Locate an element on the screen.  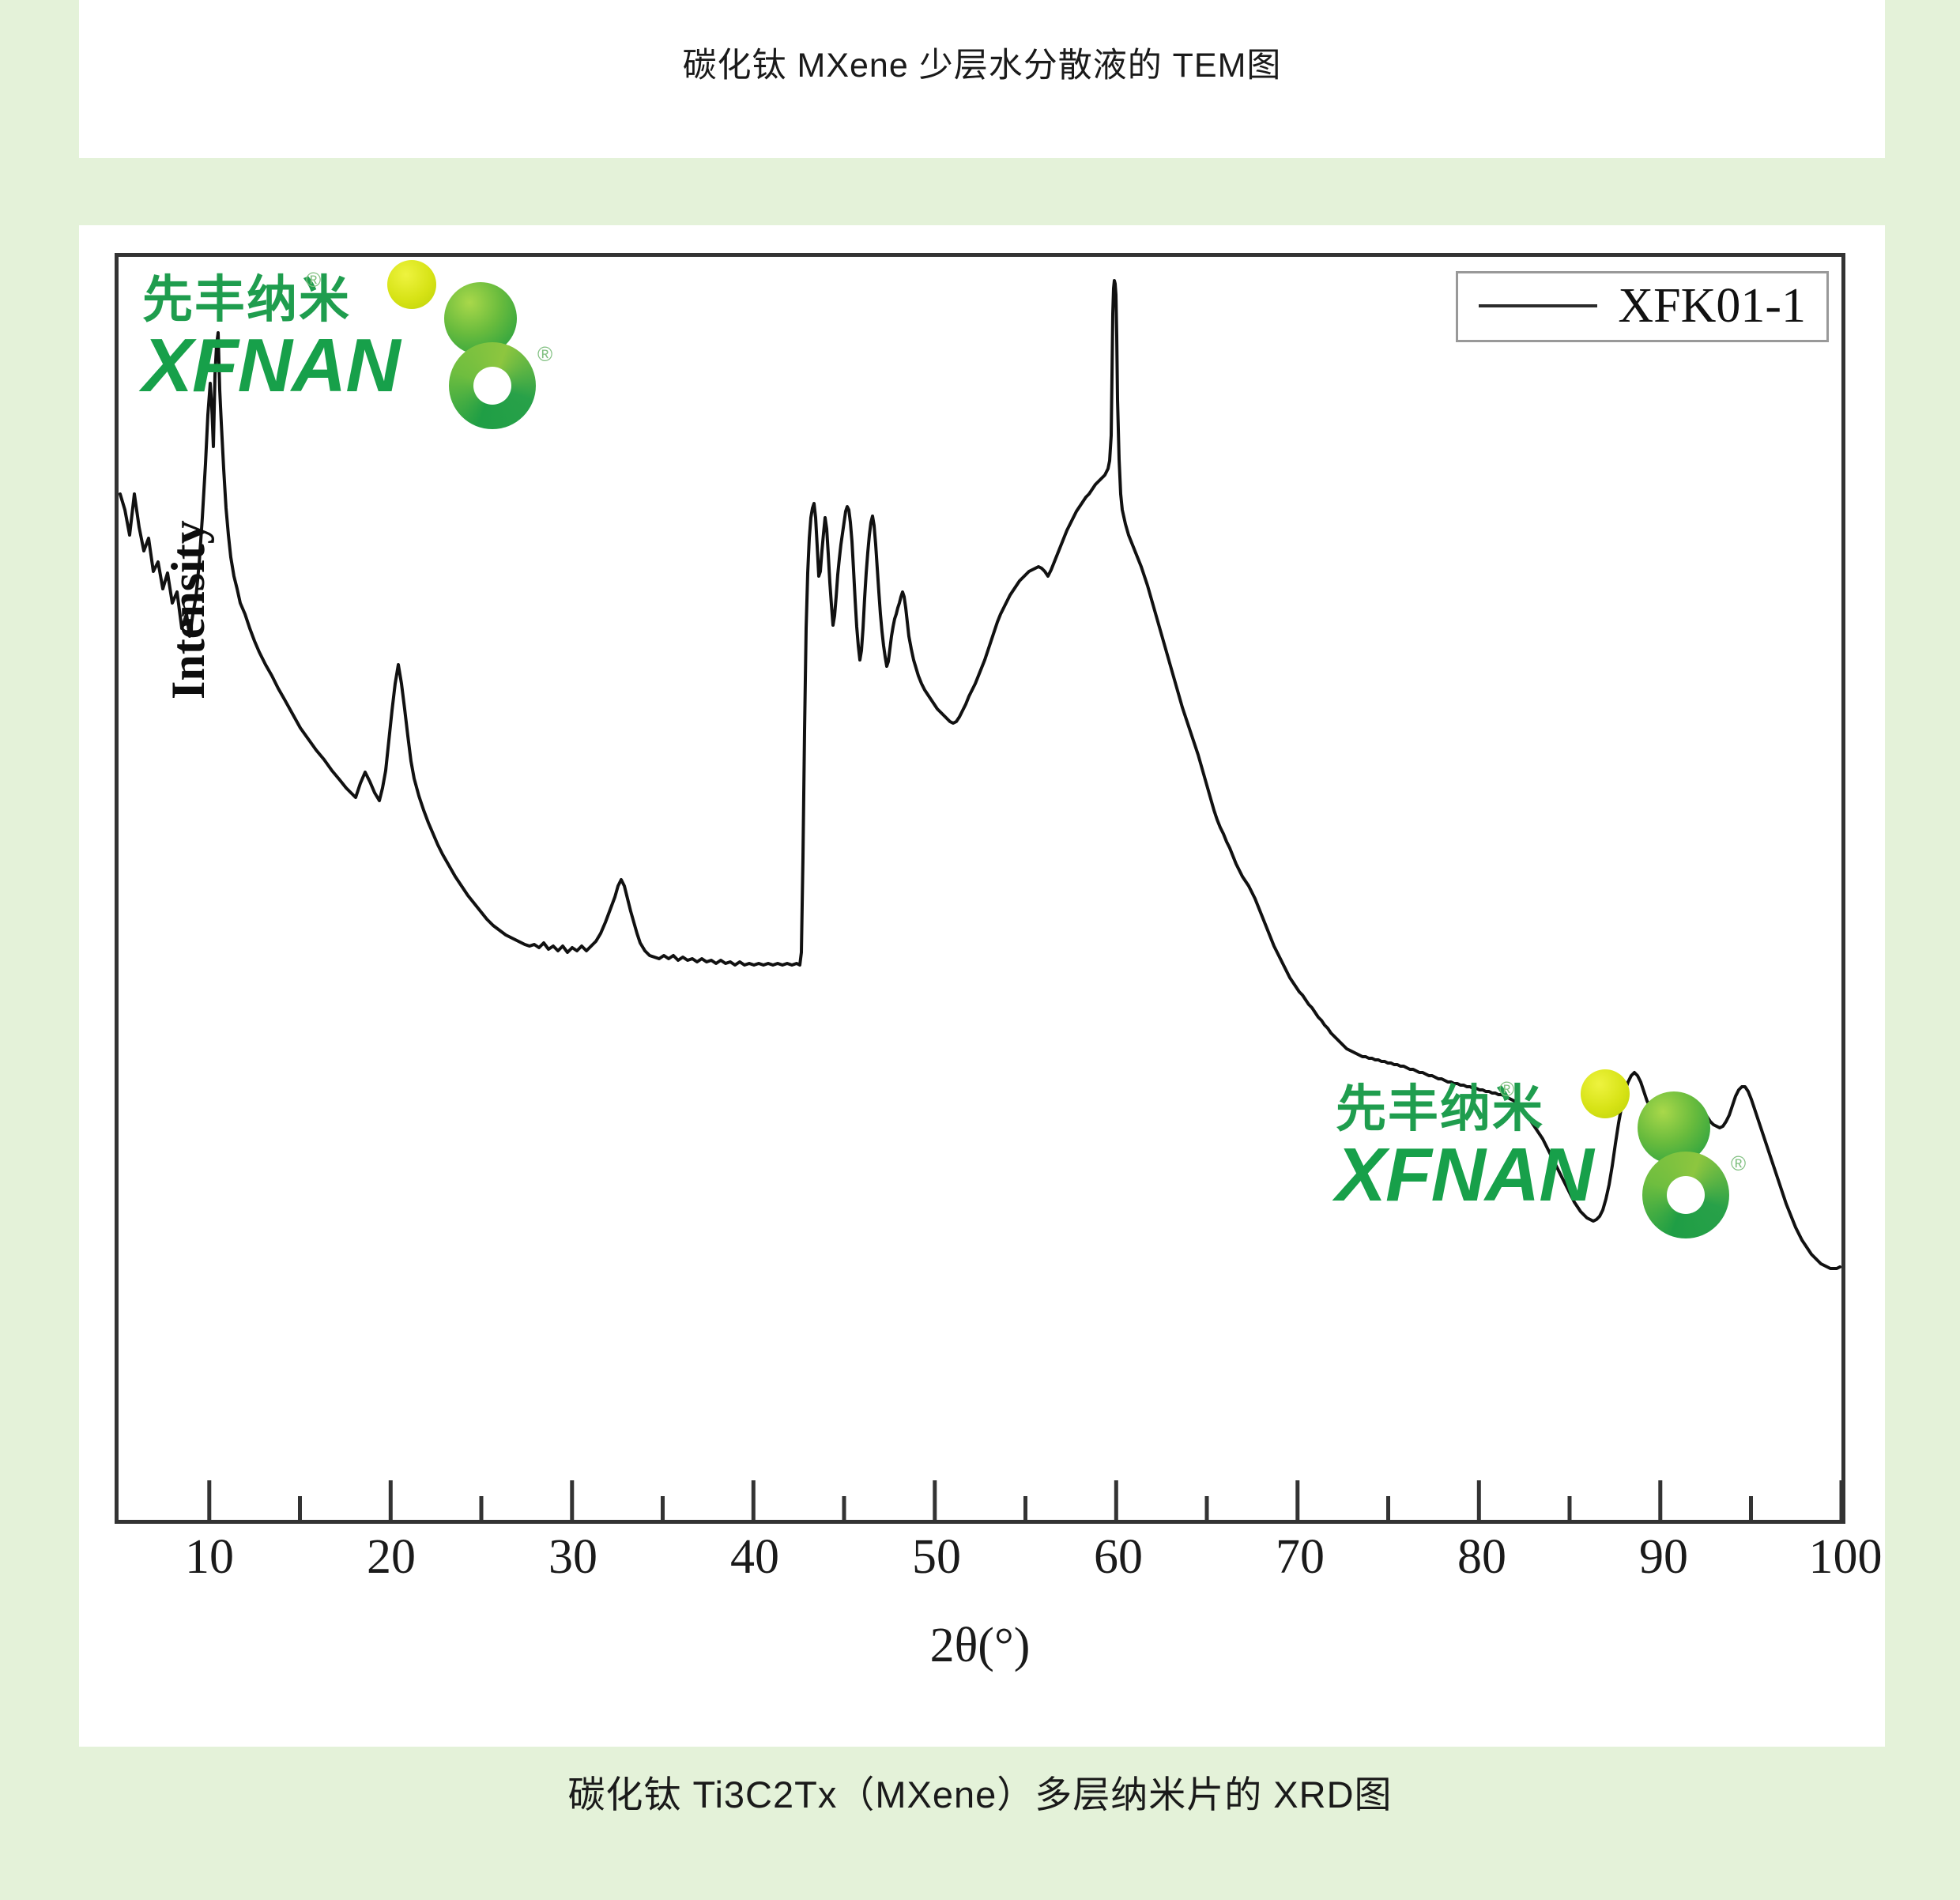
x-axis-label: 2θ(°) is located at coordinates (980, 1645).